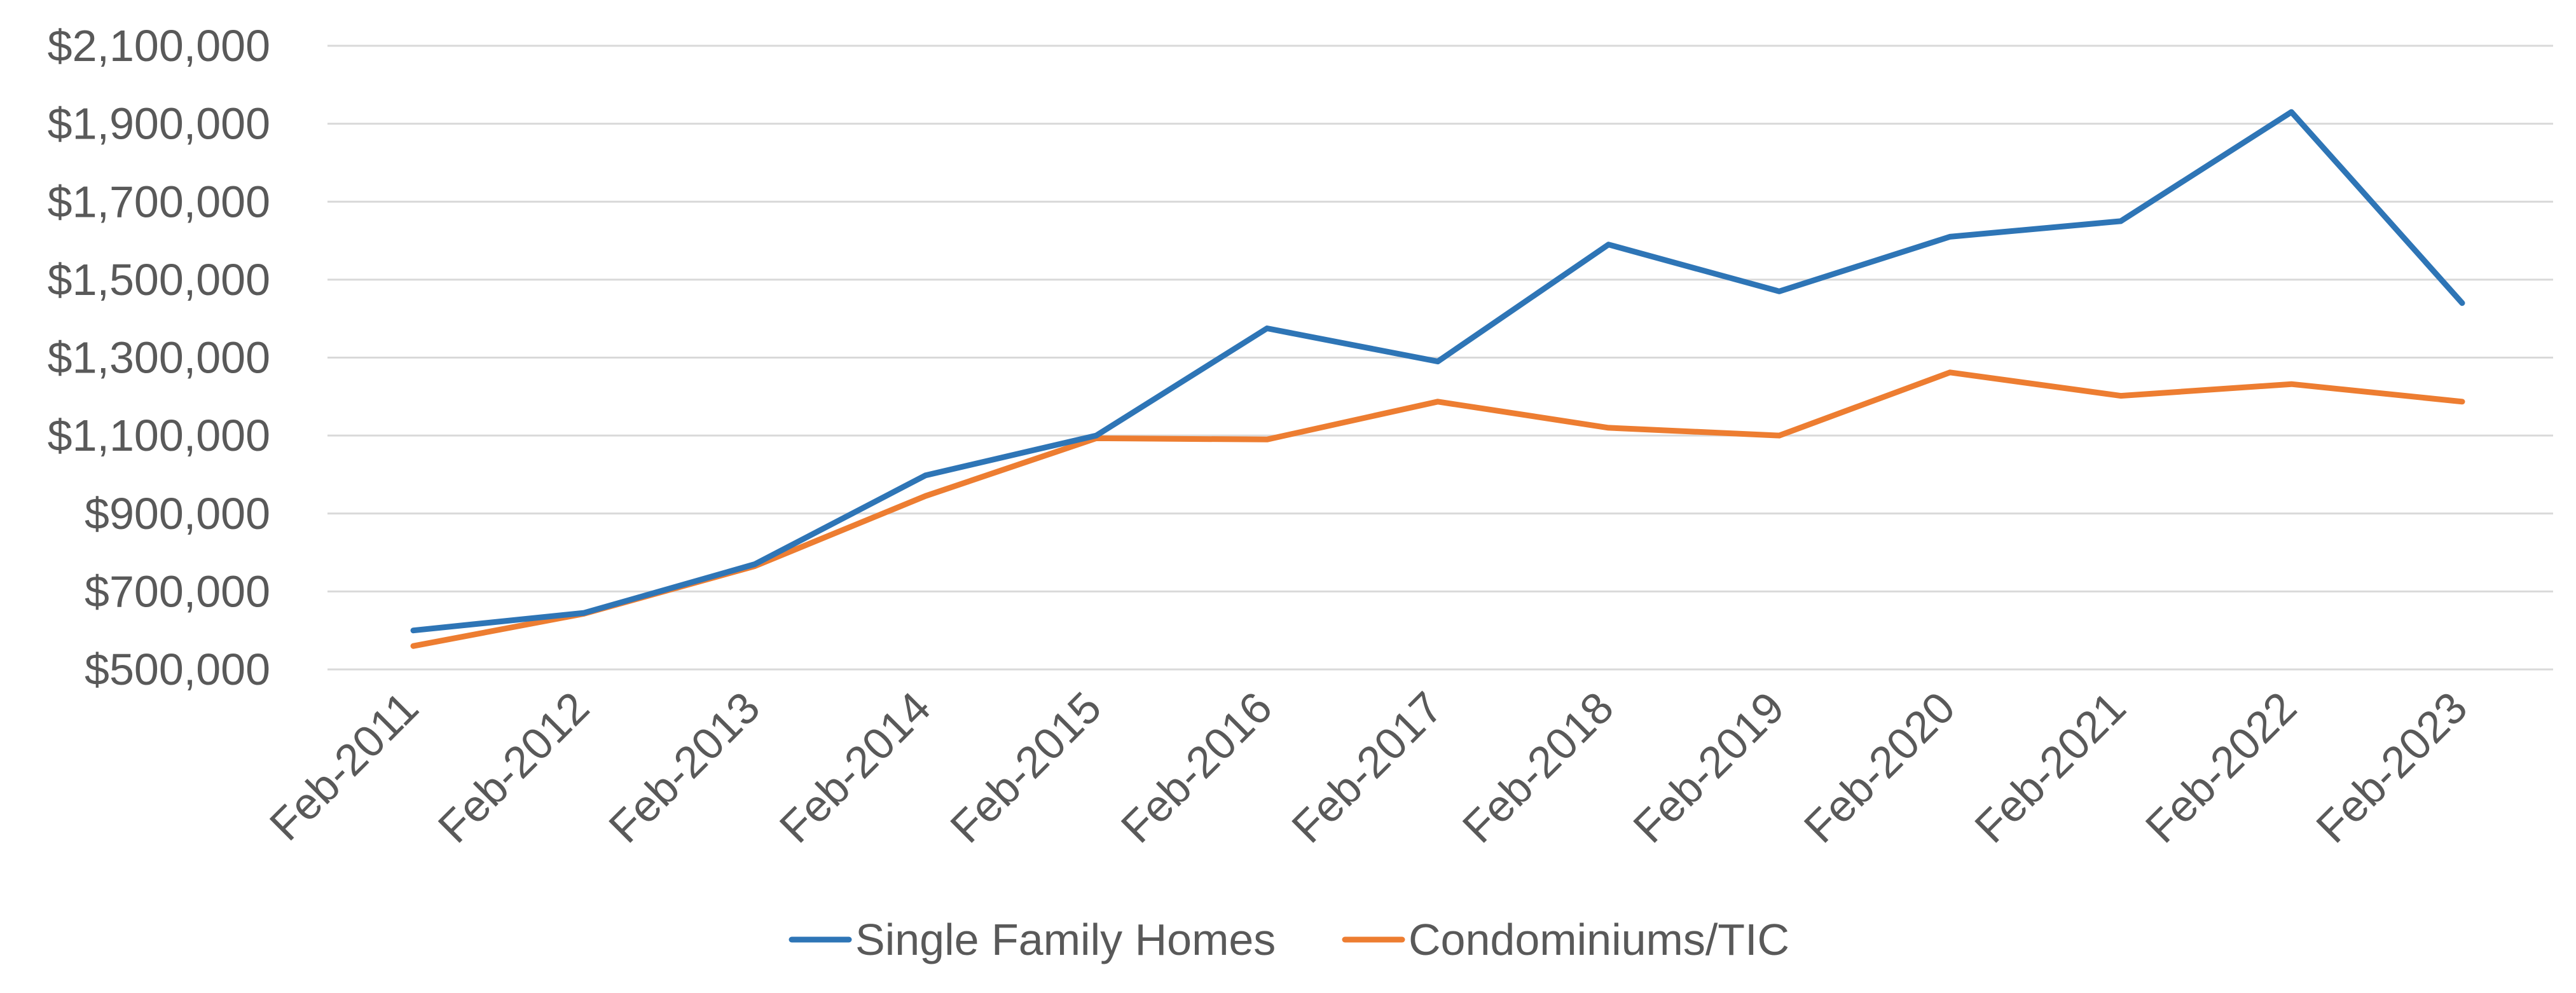  I want to click on y-tick-label: $1,500,000, so click(159, 280).